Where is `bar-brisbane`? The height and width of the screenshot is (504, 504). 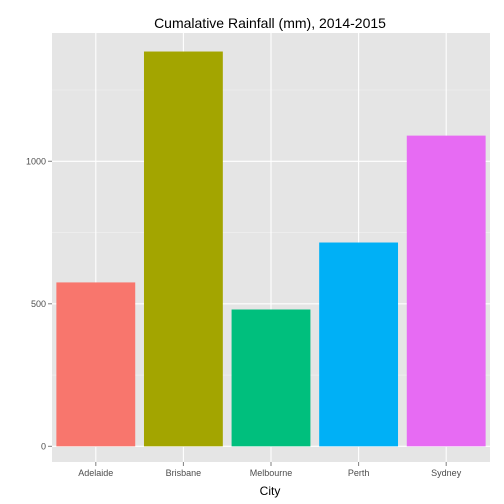 bar-brisbane is located at coordinates (183, 249).